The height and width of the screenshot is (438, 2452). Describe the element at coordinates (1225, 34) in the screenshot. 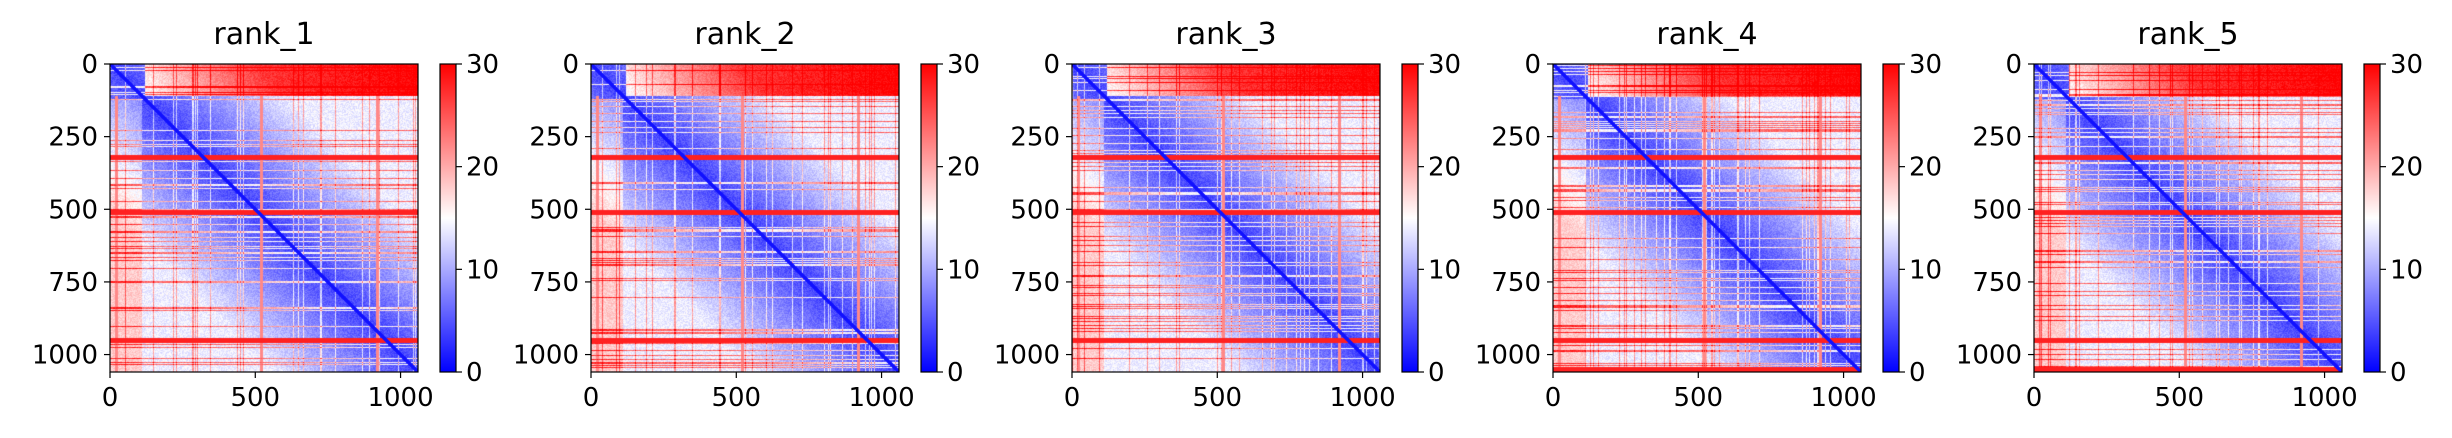

I see `subplot-title: rank_3` at that location.